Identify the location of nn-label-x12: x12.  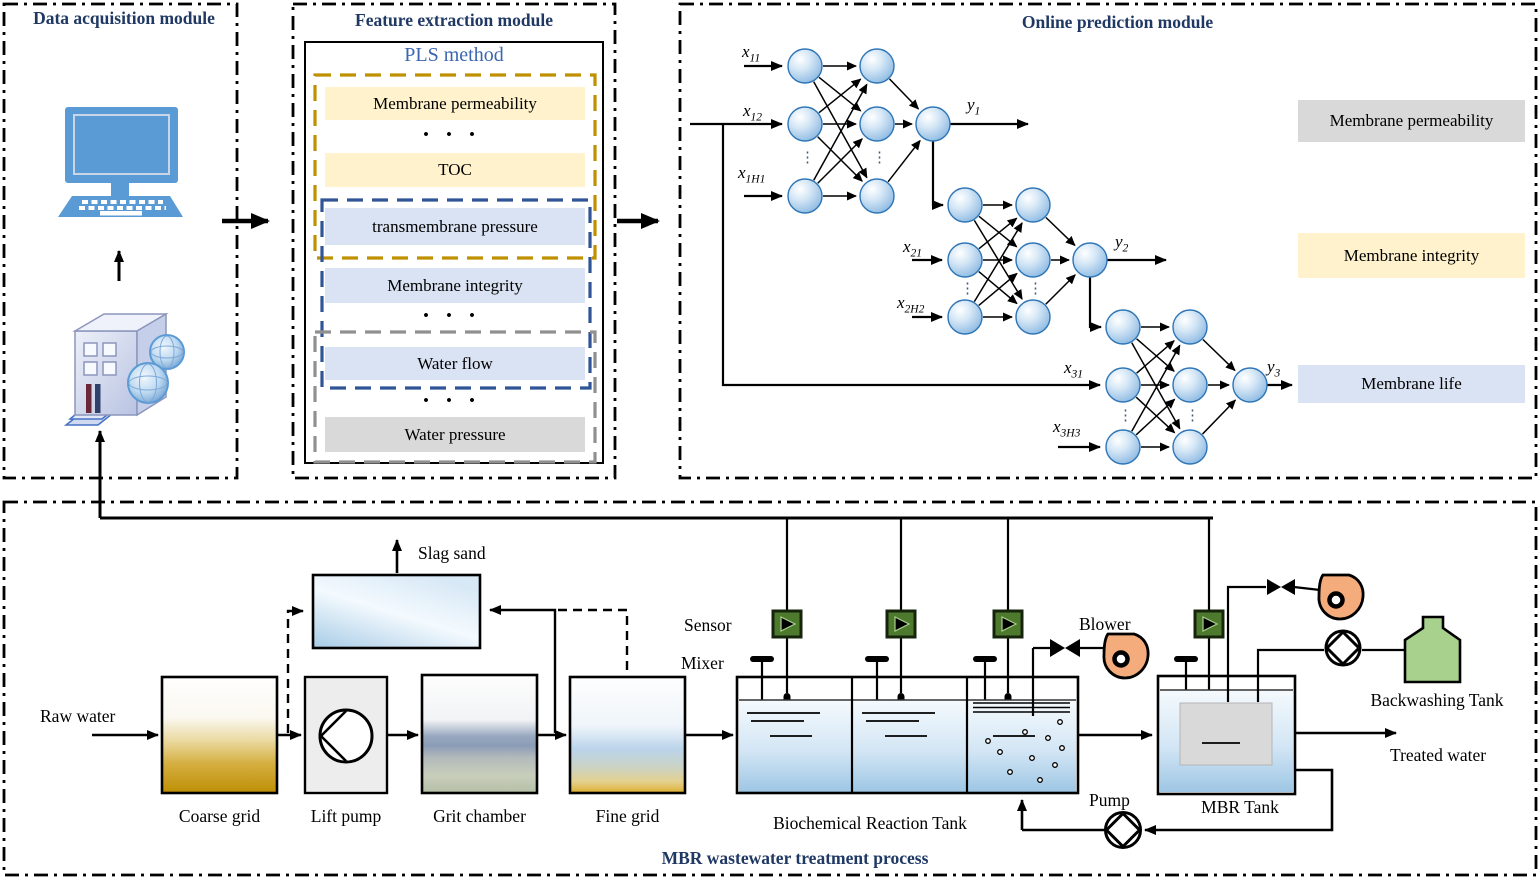
(752, 112).